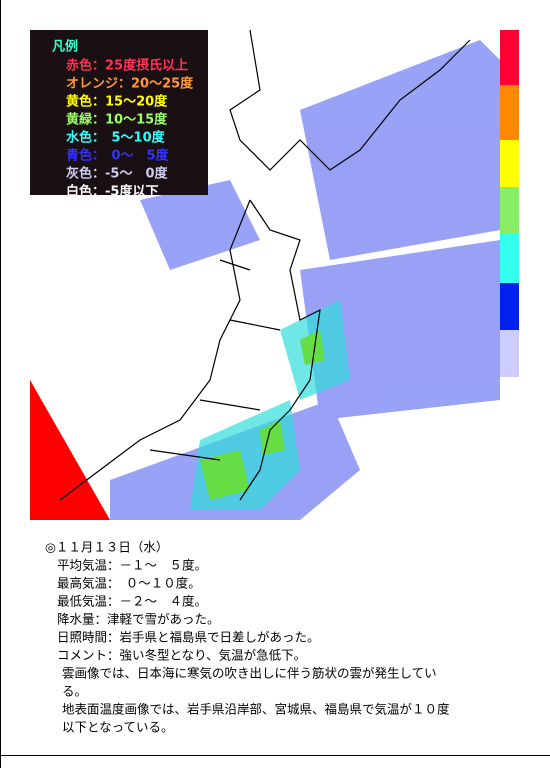  Describe the element at coordinates (138, 619) in the screenshot. I see `report-line: 降水量：津軽で雪があった。` at that location.